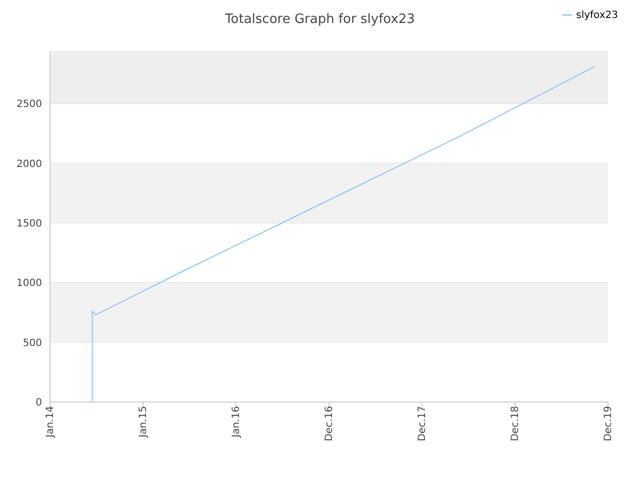 Image resolution: width=640 pixels, height=480 pixels. Describe the element at coordinates (29, 224) in the screenshot. I see `y-tick-label: 1500` at that location.